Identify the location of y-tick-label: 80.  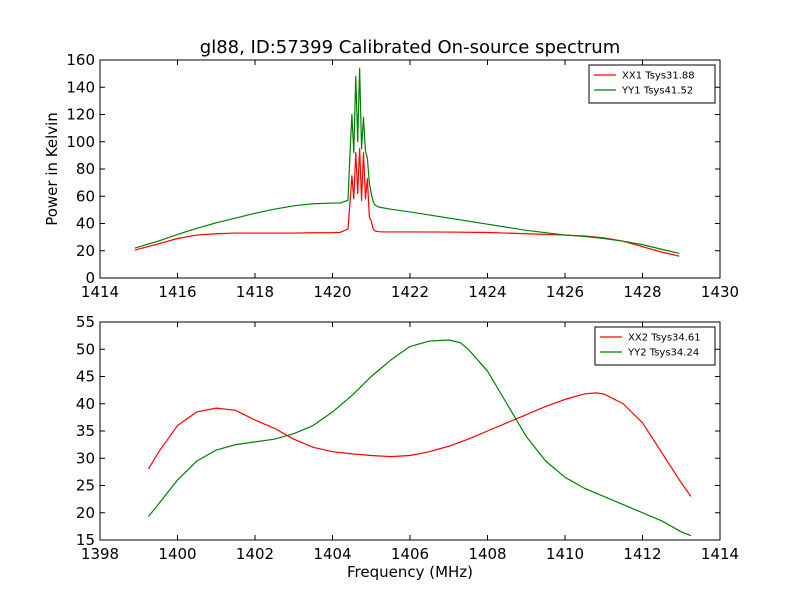
(85, 169).